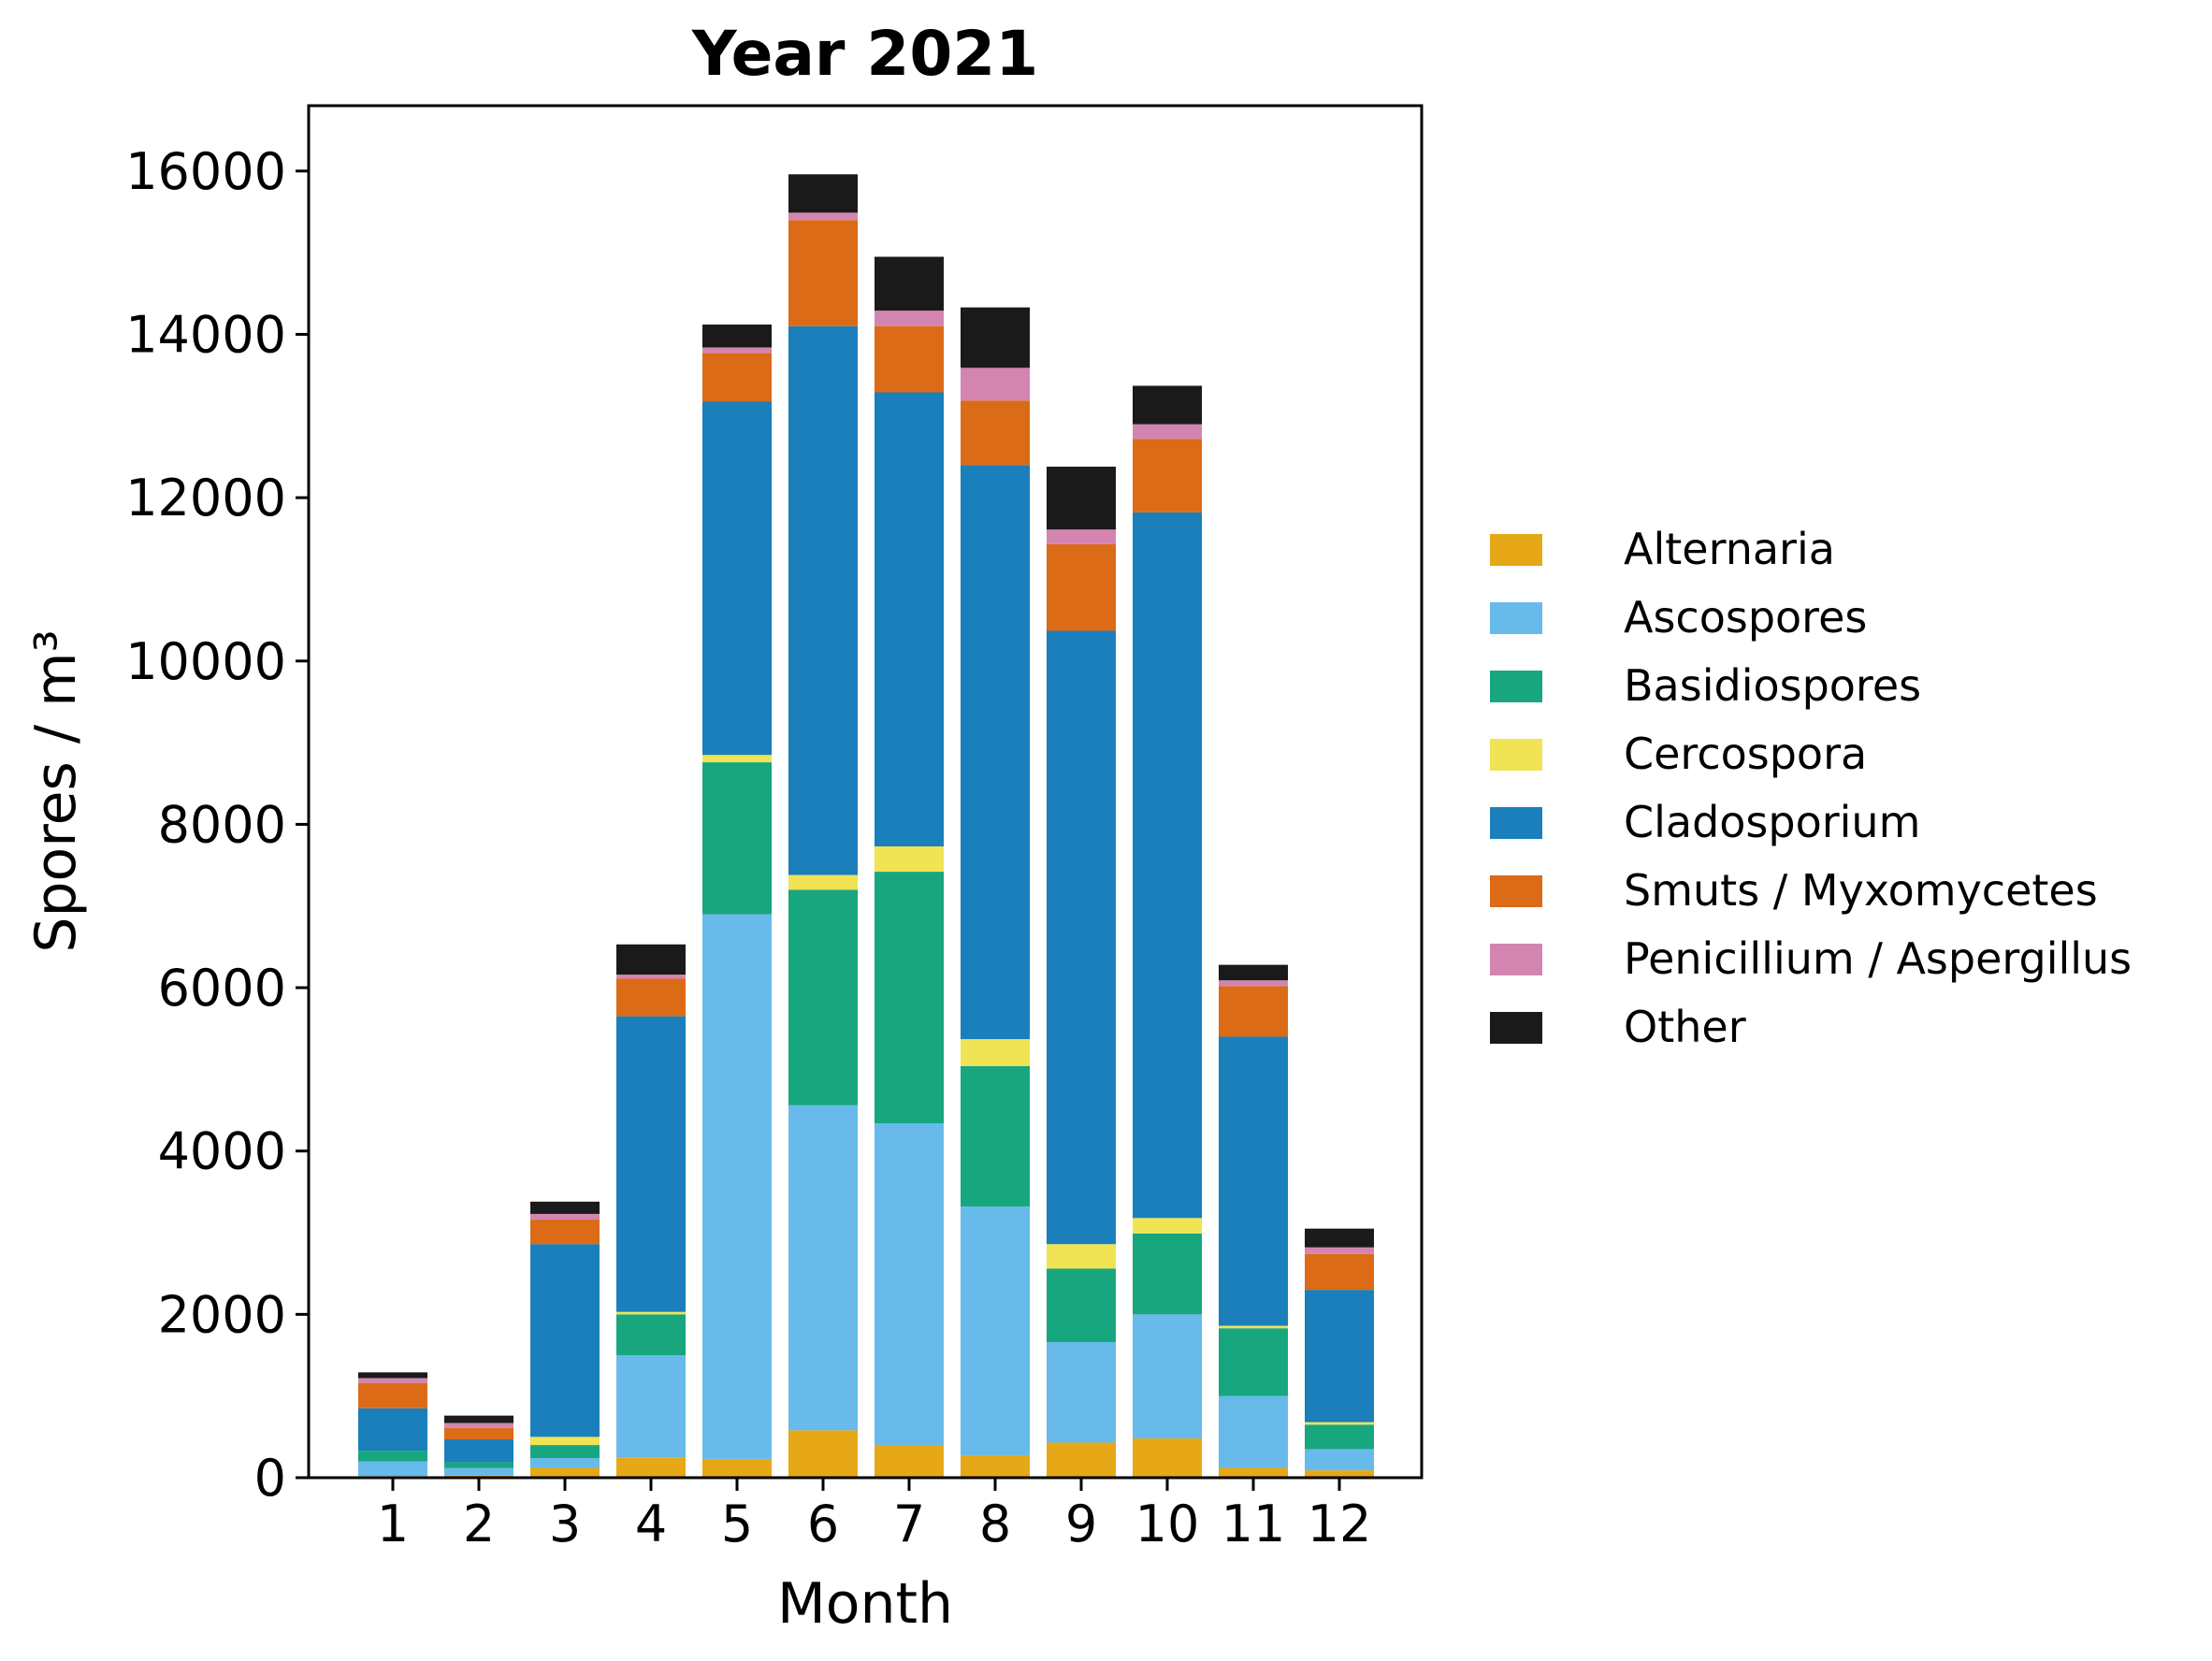  What do you see at coordinates (1340, 1524) in the screenshot?
I see `x-tick-label: 12` at bounding box center [1340, 1524].